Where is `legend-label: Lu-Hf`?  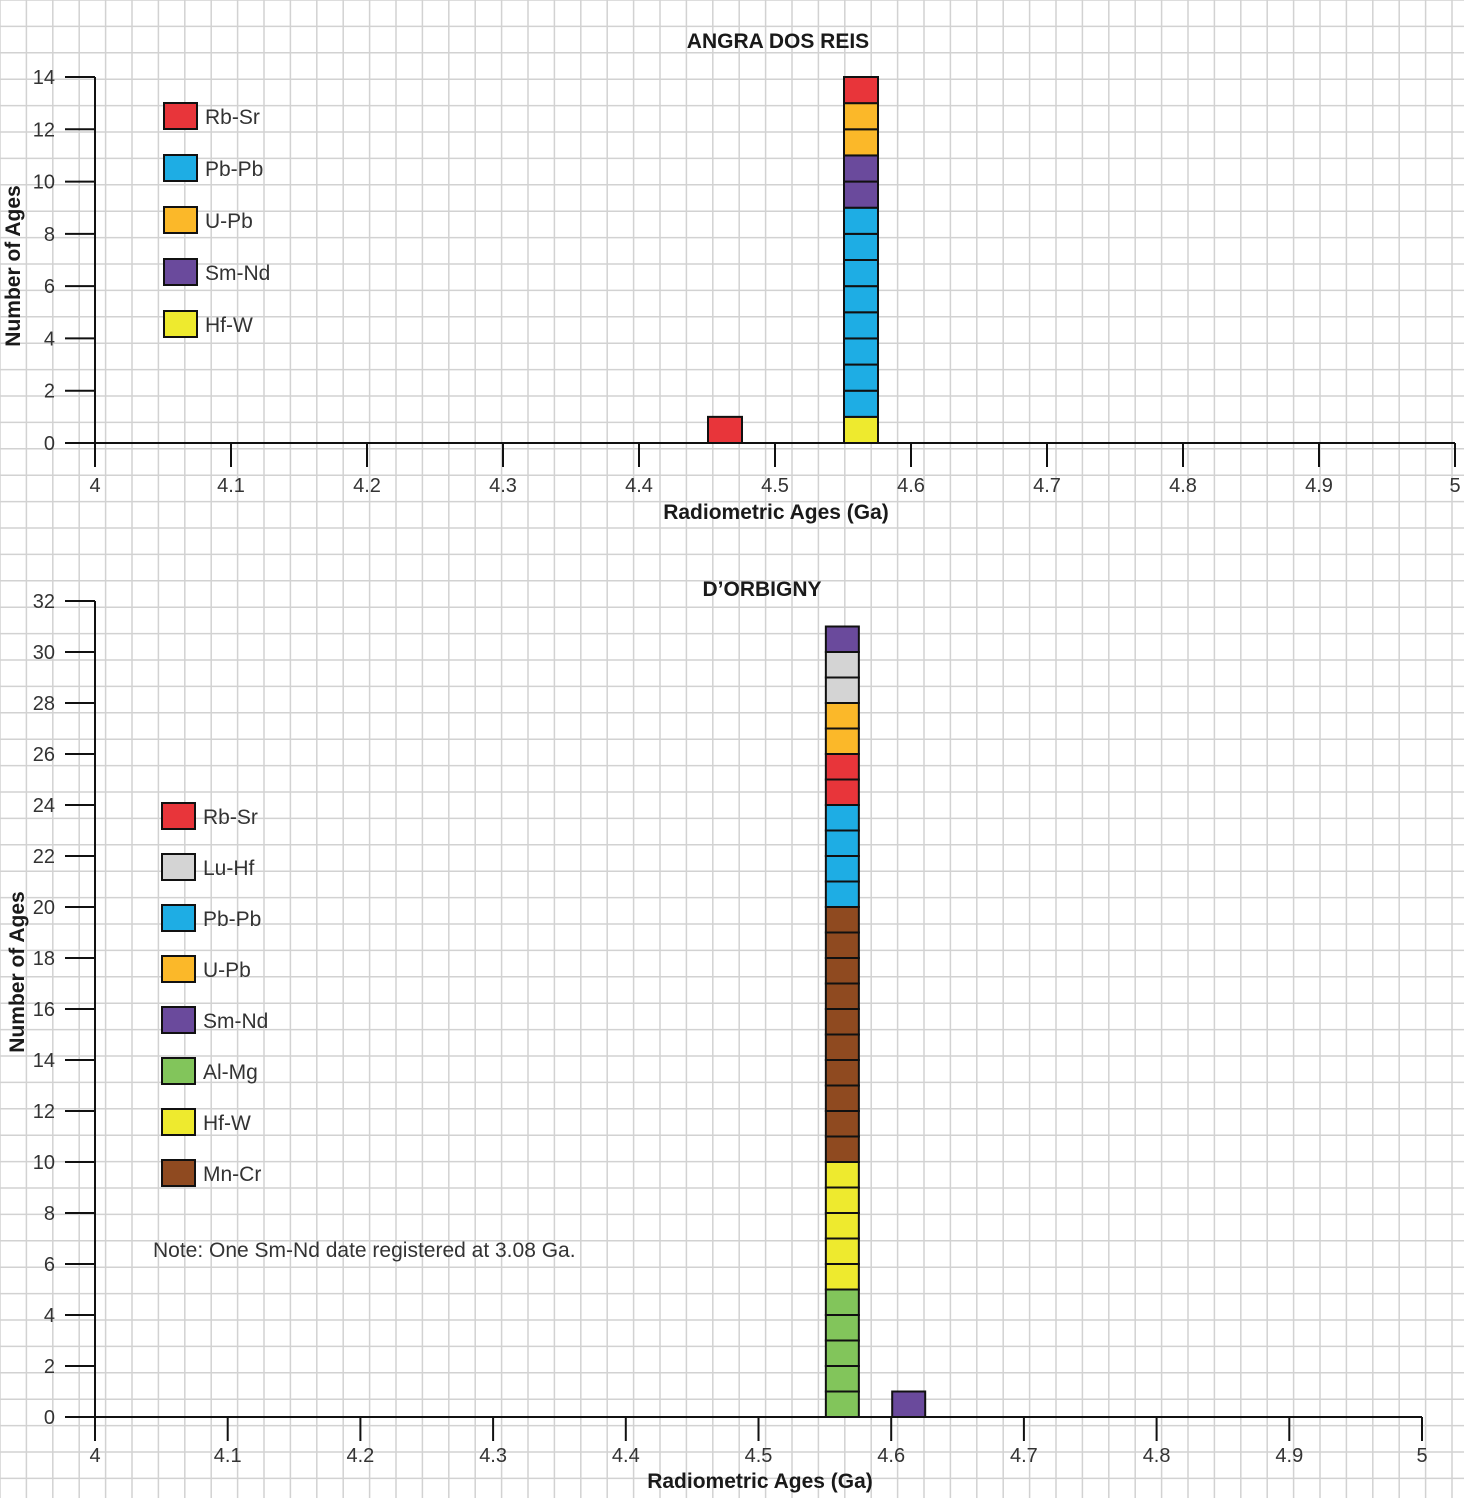 legend-label: Lu-Hf is located at coordinates (229, 868).